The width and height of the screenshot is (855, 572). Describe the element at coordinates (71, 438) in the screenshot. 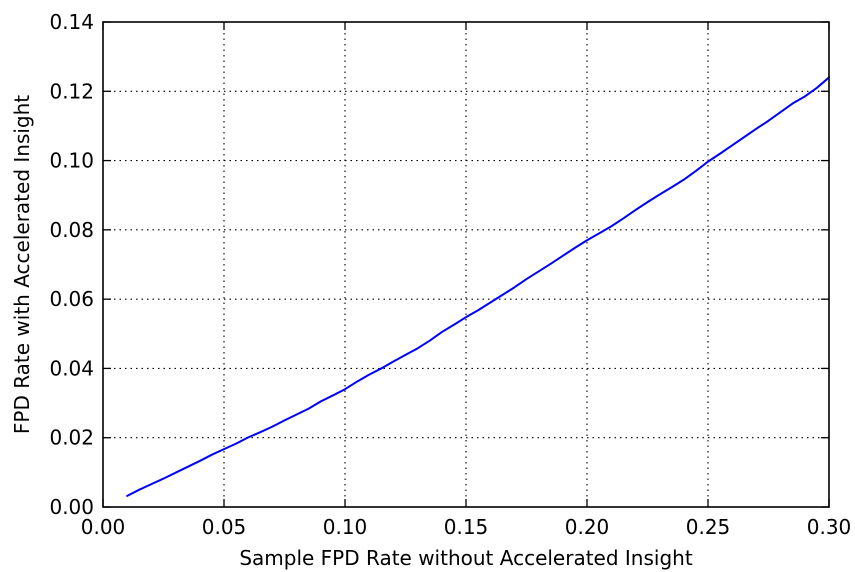

I see `y-tick-label: 0.02` at that location.